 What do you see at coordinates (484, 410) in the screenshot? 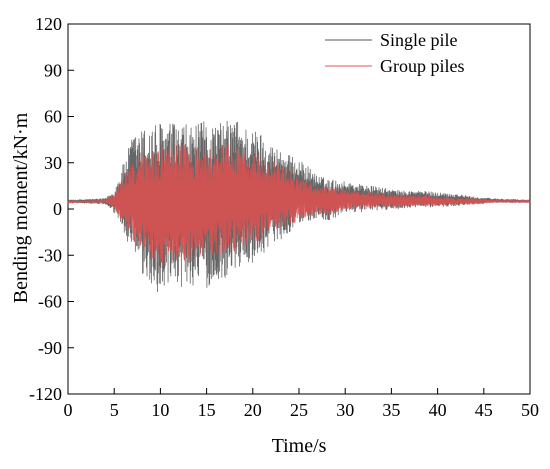
I see `x-tick-label: 45` at bounding box center [484, 410].